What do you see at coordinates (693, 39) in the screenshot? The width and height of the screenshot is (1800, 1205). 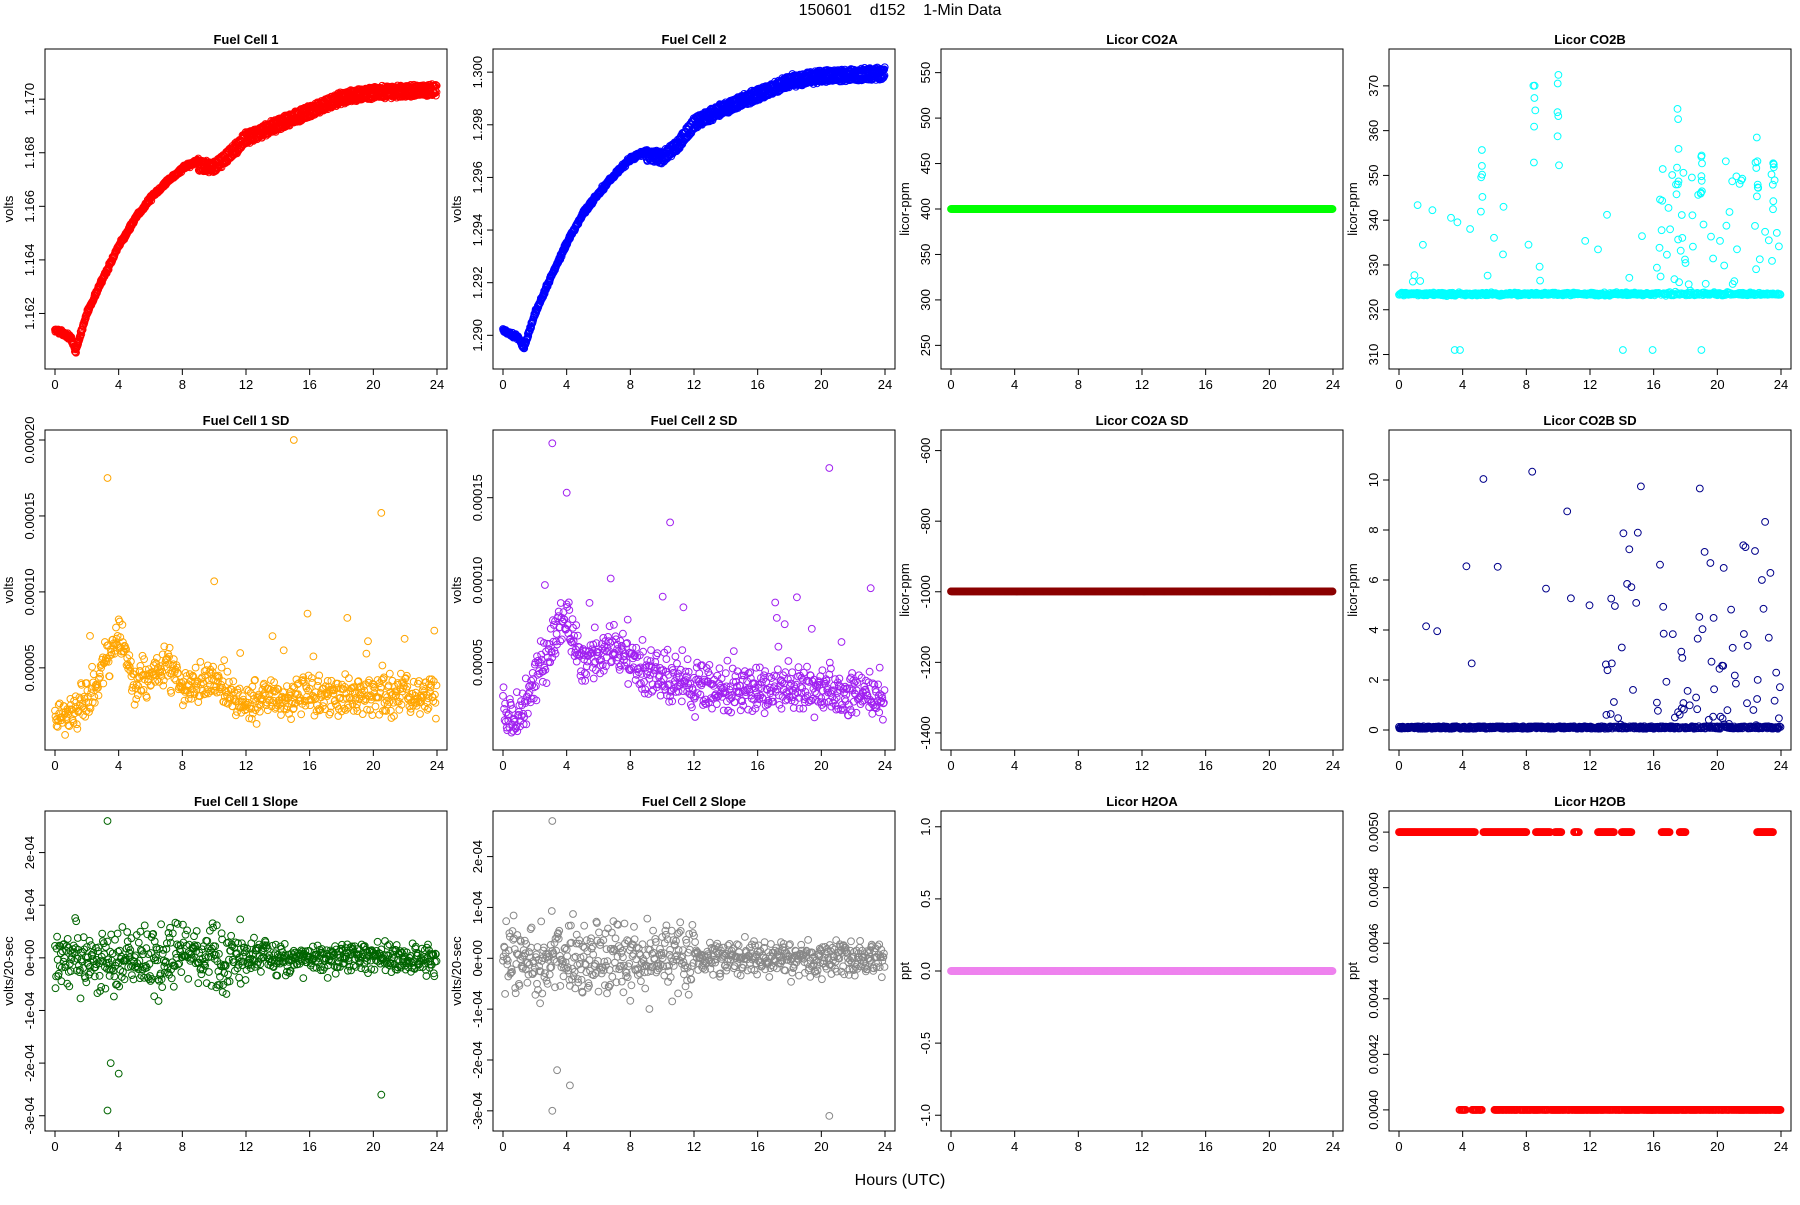 I see `panel-title: Fuel Cell 2` at bounding box center [693, 39].